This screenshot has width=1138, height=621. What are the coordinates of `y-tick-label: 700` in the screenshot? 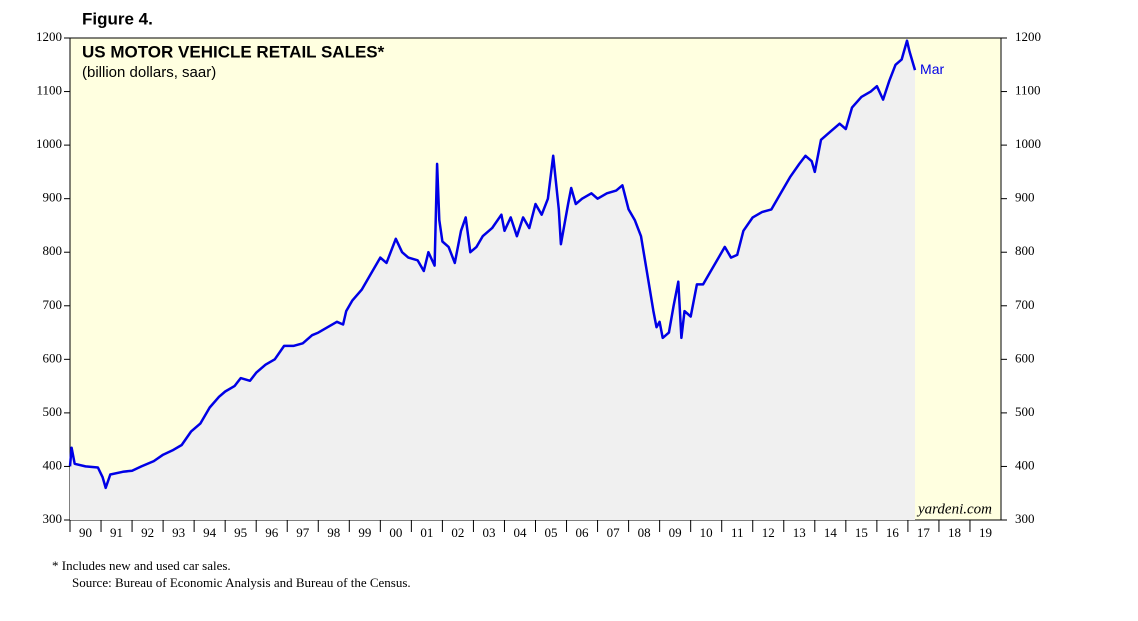 It's located at (53, 304).